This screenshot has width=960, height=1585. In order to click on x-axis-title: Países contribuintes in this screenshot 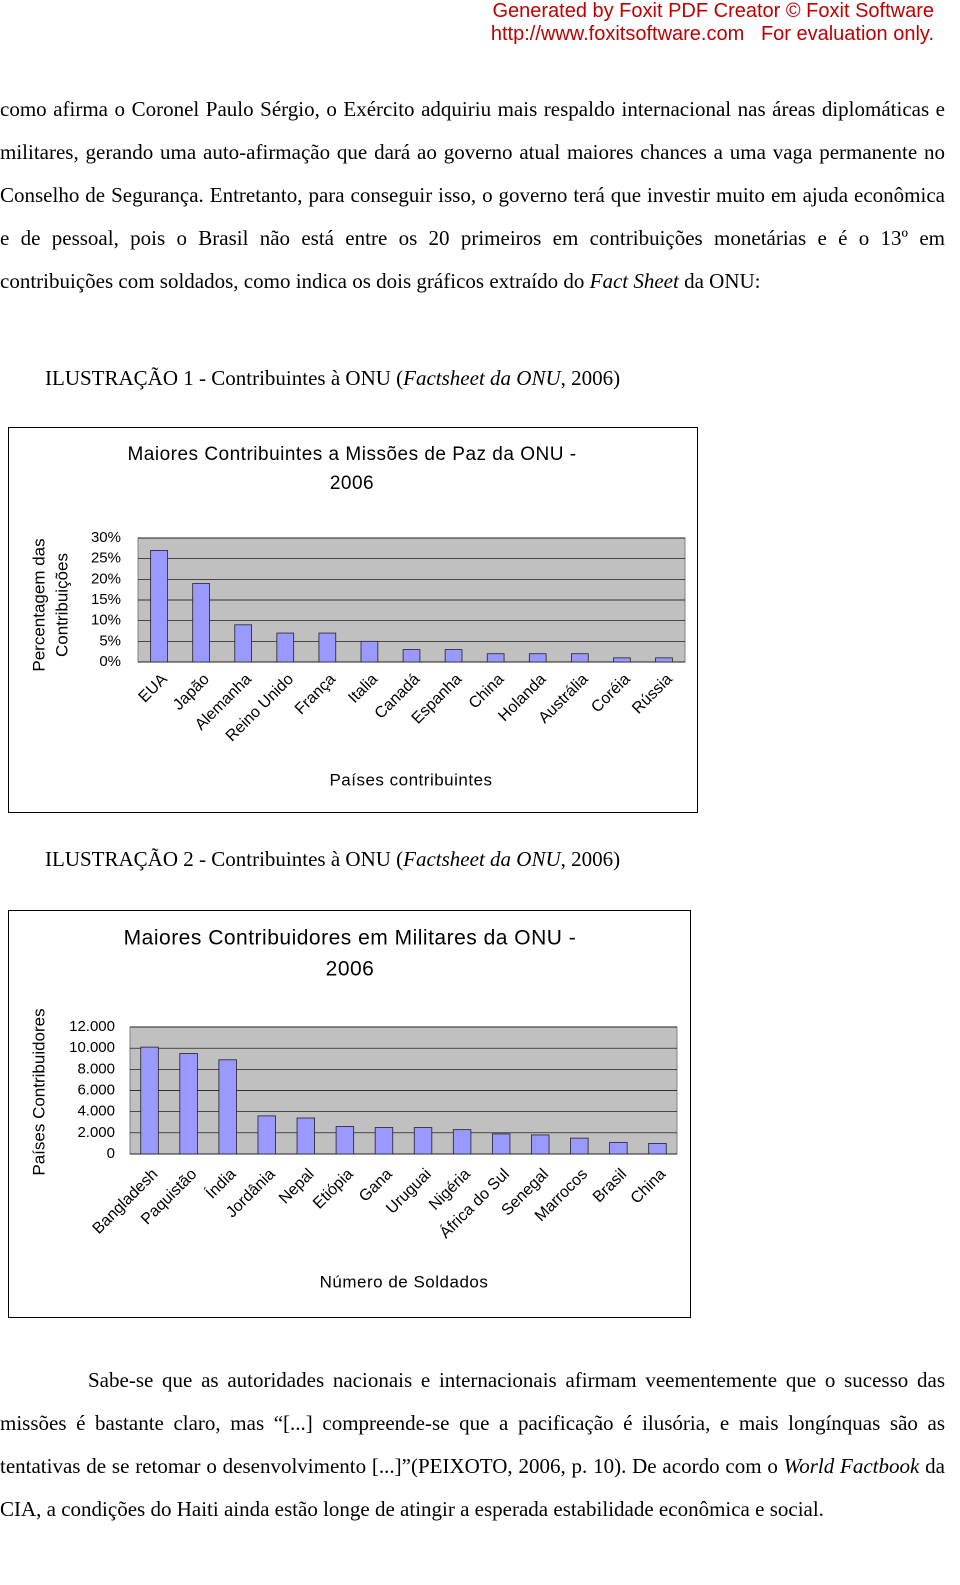, I will do `click(410, 779)`.